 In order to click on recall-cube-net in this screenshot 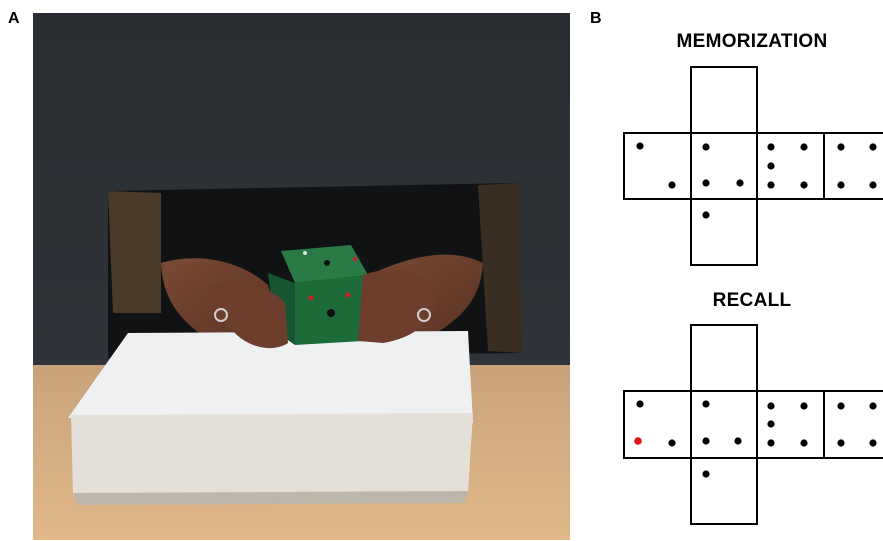, I will do `click(753, 424)`.